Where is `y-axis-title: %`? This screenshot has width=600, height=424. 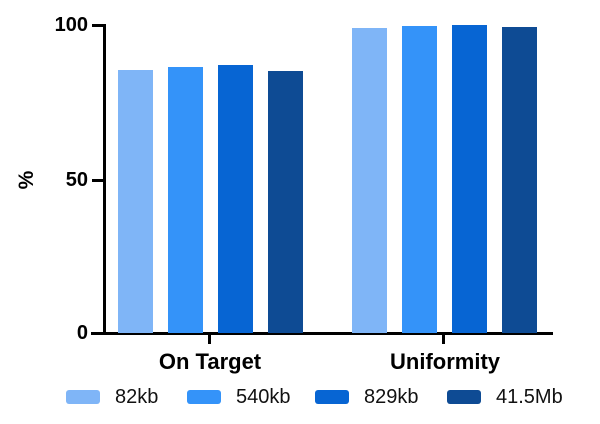
y-axis-title: % is located at coordinates (26, 180).